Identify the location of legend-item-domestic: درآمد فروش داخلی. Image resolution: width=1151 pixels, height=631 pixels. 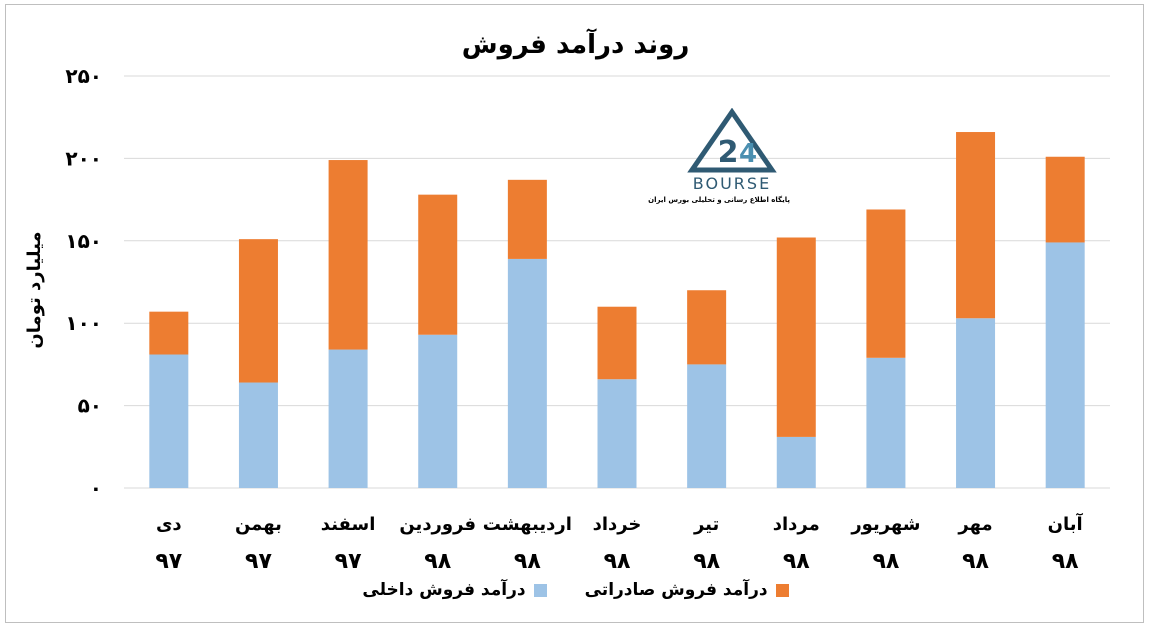
(454, 590).